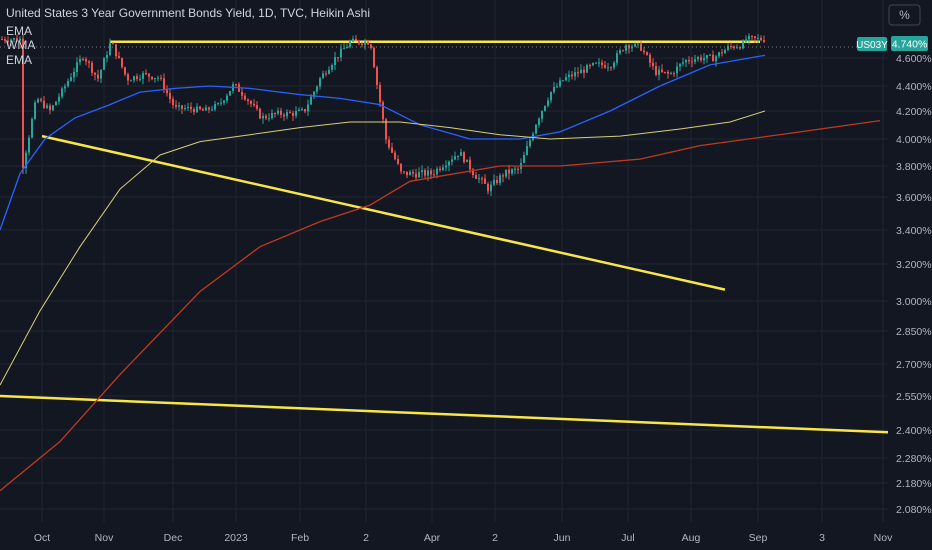 The width and height of the screenshot is (932, 550). I want to click on y-tick-label: 4.400%, so click(914, 87).